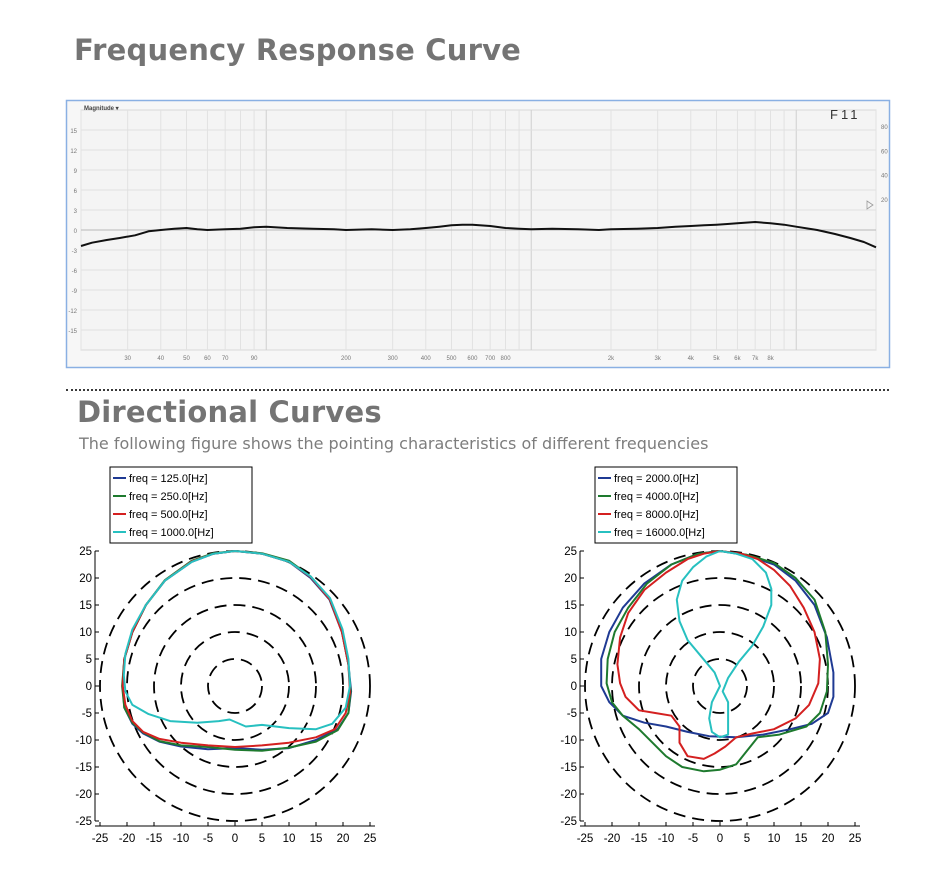 The image size is (950, 869). What do you see at coordinates (186, 359) in the screenshot?
I see `x-tick-label: 50` at bounding box center [186, 359].